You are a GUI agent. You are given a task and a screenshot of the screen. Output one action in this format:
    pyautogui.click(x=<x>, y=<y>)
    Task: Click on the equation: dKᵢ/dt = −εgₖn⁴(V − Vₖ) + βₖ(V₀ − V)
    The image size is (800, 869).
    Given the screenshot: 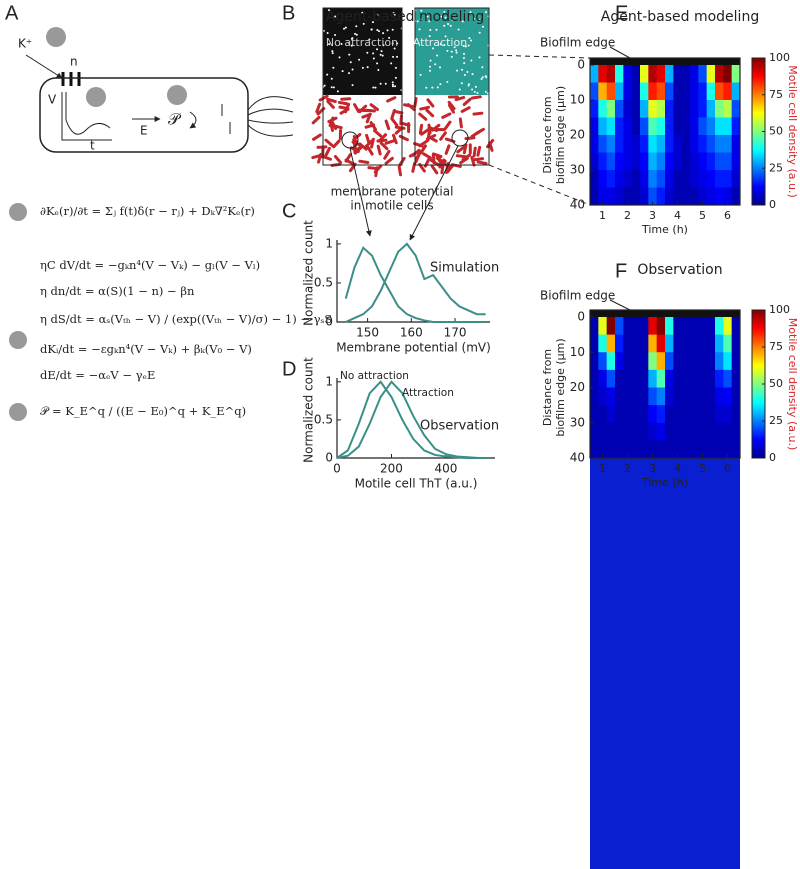 What is the action you would take?
    pyautogui.click(x=146, y=349)
    